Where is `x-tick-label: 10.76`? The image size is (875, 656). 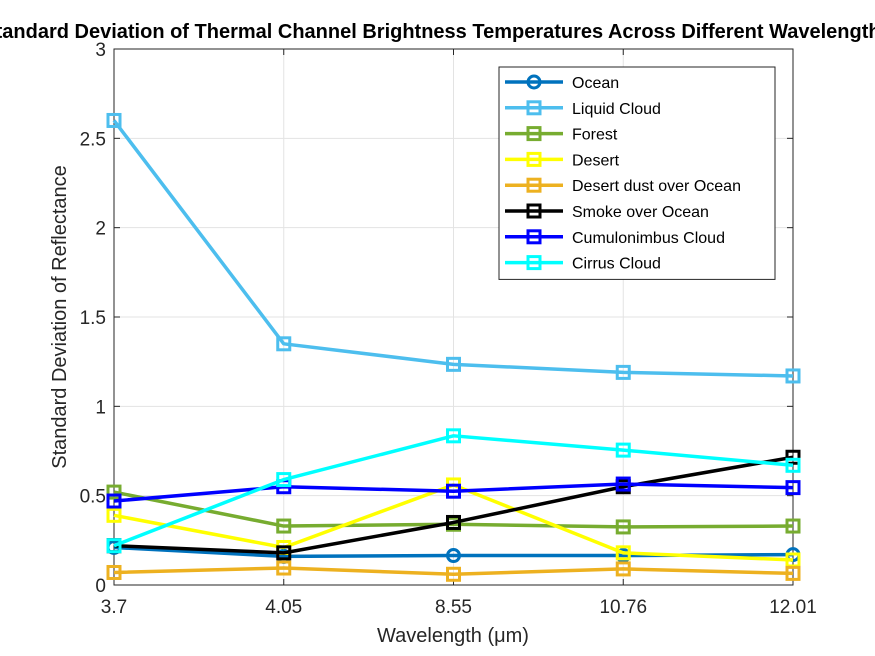 x-tick-label: 10.76 is located at coordinates (623, 607).